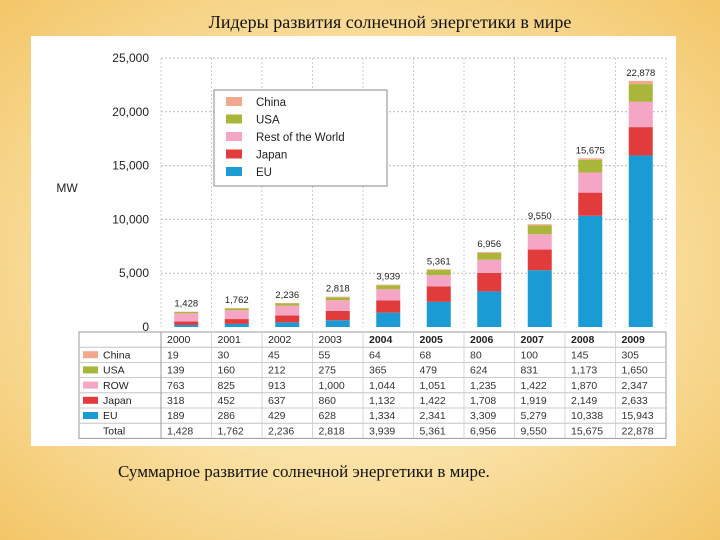 This screenshot has height=540, width=720. What do you see at coordinates (281, 431) in the screenshot?
I see `table-total-cell: 2,236` at bounding box center [281, 431].